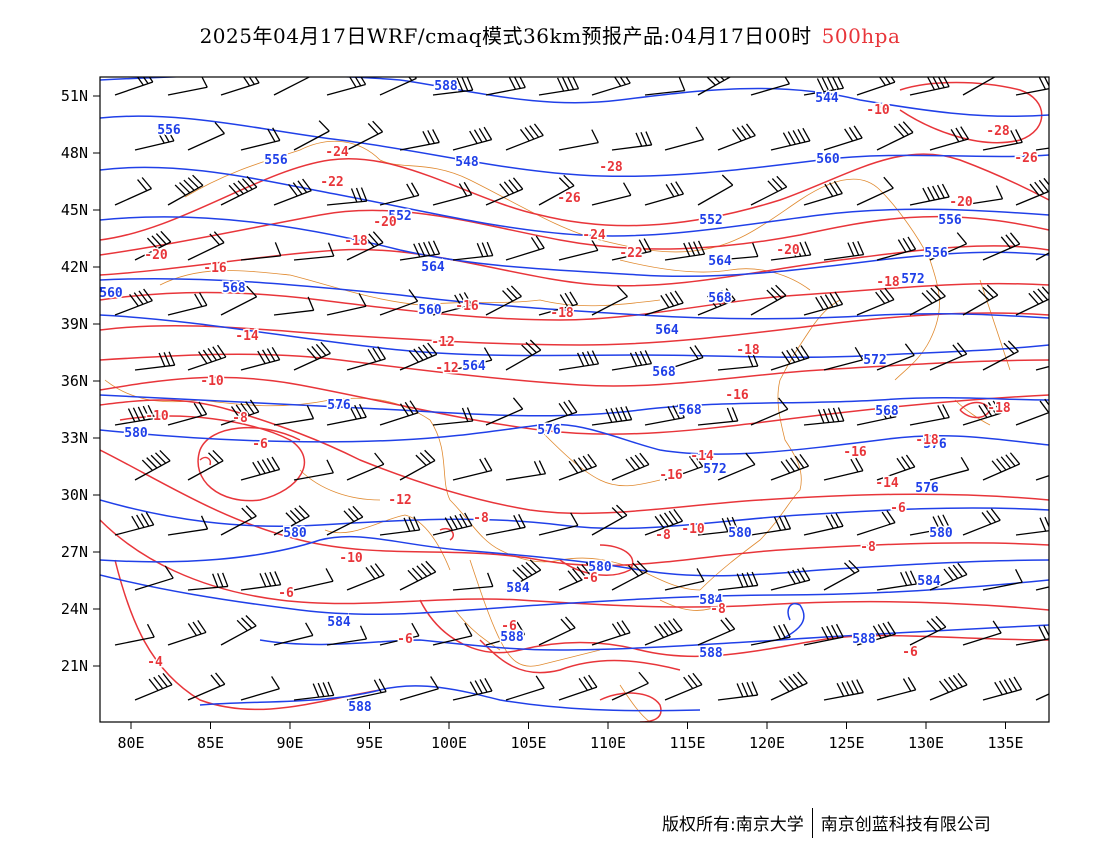 The width and height of the screenshot is (1100, 850). What do you see at coordinates (608, 743) in the screenshot?
I see `x-tick-label: 110E` at bounding box center [608, 743].